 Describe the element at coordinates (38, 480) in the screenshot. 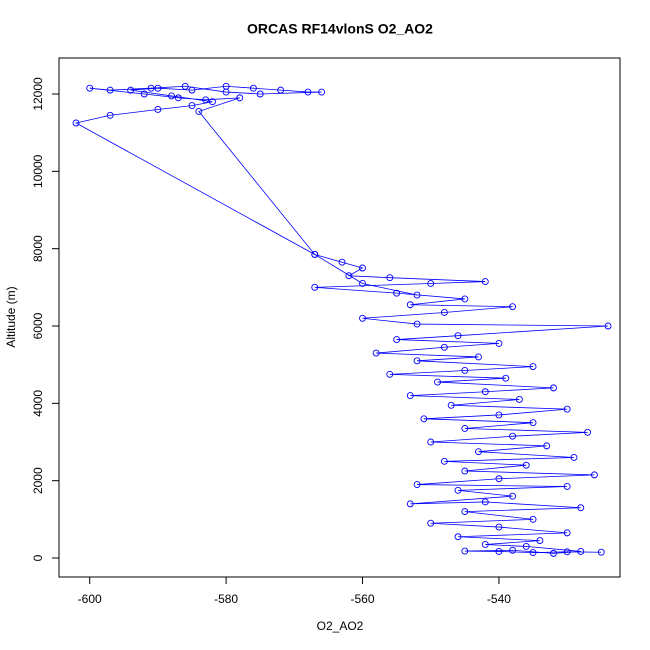

I see `y-tick-label: 2000` at that location.